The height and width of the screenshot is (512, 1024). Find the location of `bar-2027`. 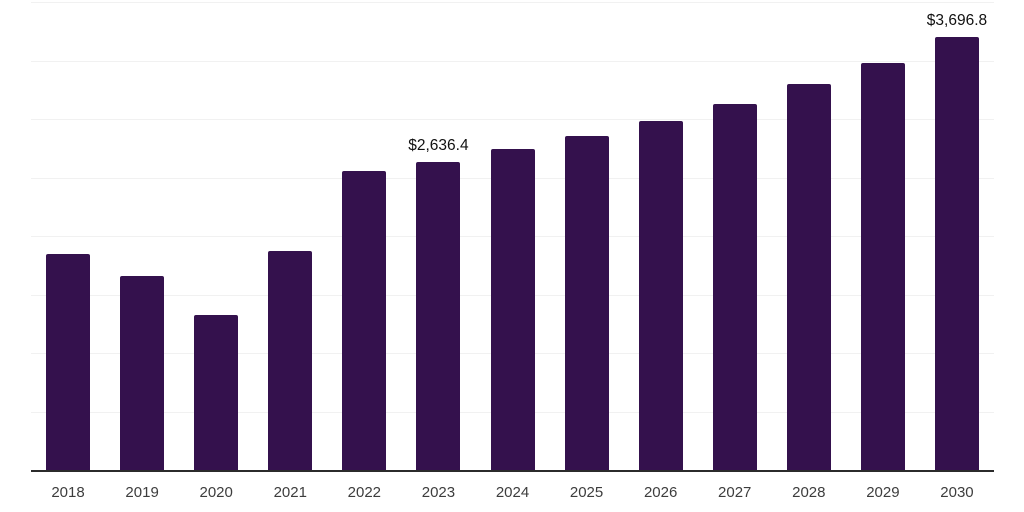

bar-2027 is located at coordinates (734, 287).